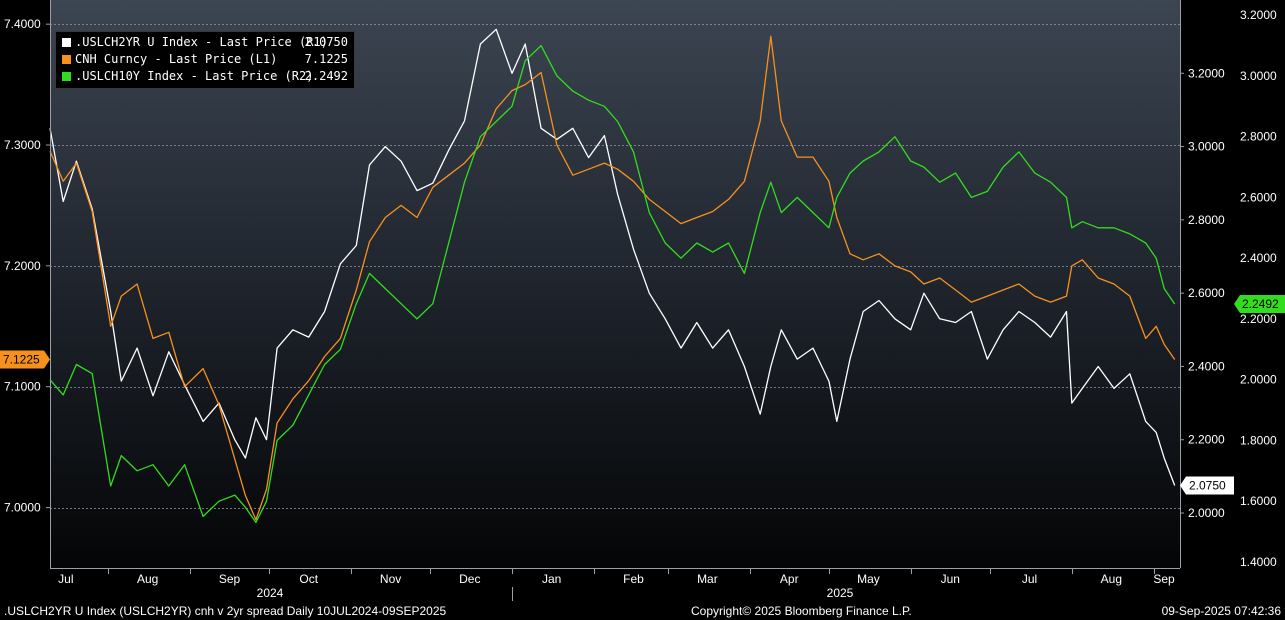  What do you see at coordinates (66, 76) in the screenshot?
I see `legend-swatch-uslch10y` at bounding box center [66, 76].